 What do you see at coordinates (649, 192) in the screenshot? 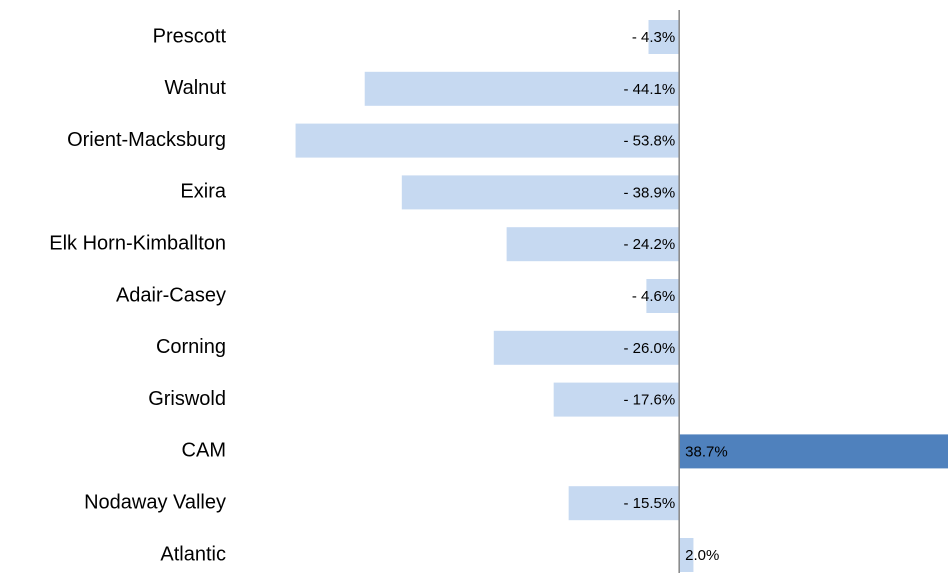
I see `value-label: - 38.9%` at bounding box center [649, 192].